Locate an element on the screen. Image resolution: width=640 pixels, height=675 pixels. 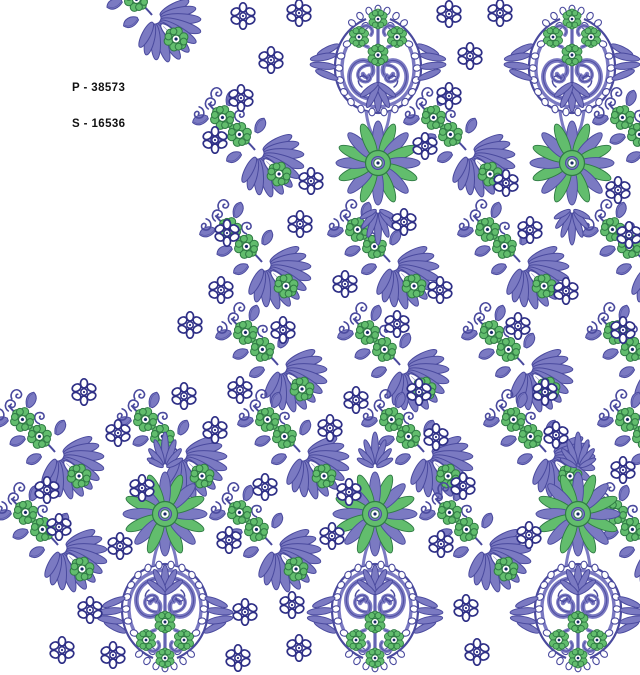
style-code-label: S - 16536 is located at coordinates (99, 124).